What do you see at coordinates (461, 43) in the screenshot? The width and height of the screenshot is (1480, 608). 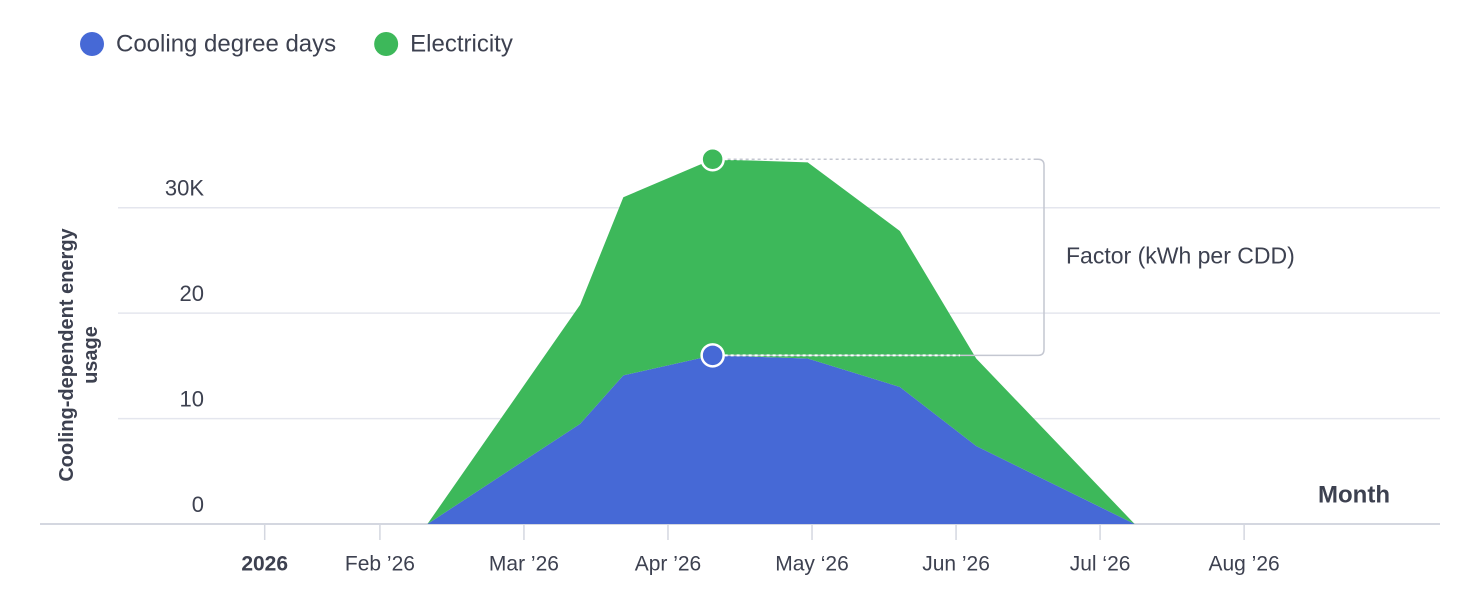 I see `legend-label: Electricity` at bounding box center [461, 43].